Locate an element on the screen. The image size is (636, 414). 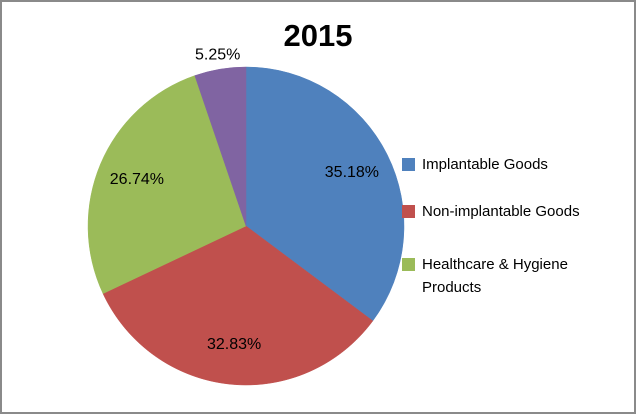
data-label-1: 32.83% is located at coordinates (234, 344).